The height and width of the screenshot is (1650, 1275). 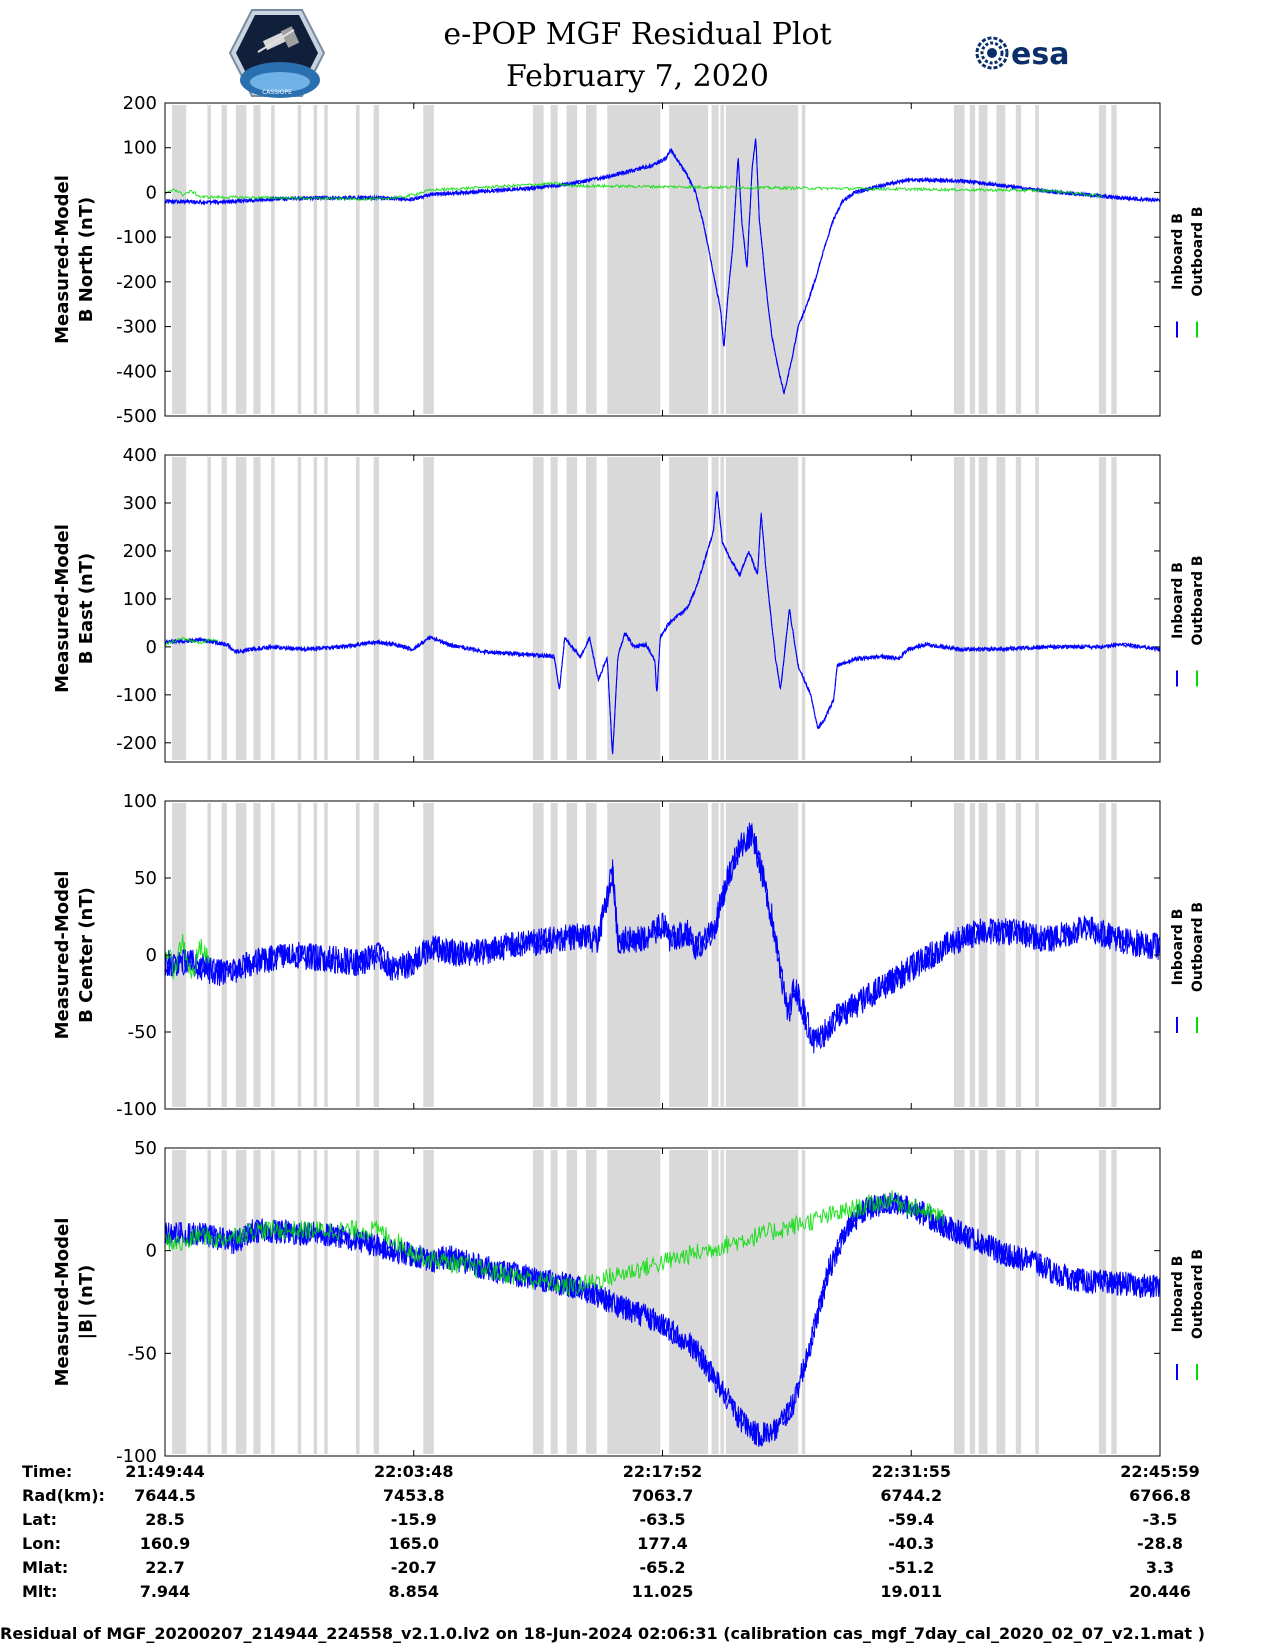 I want to click on info-value: 6744.2, so click(x=911, y=1495).